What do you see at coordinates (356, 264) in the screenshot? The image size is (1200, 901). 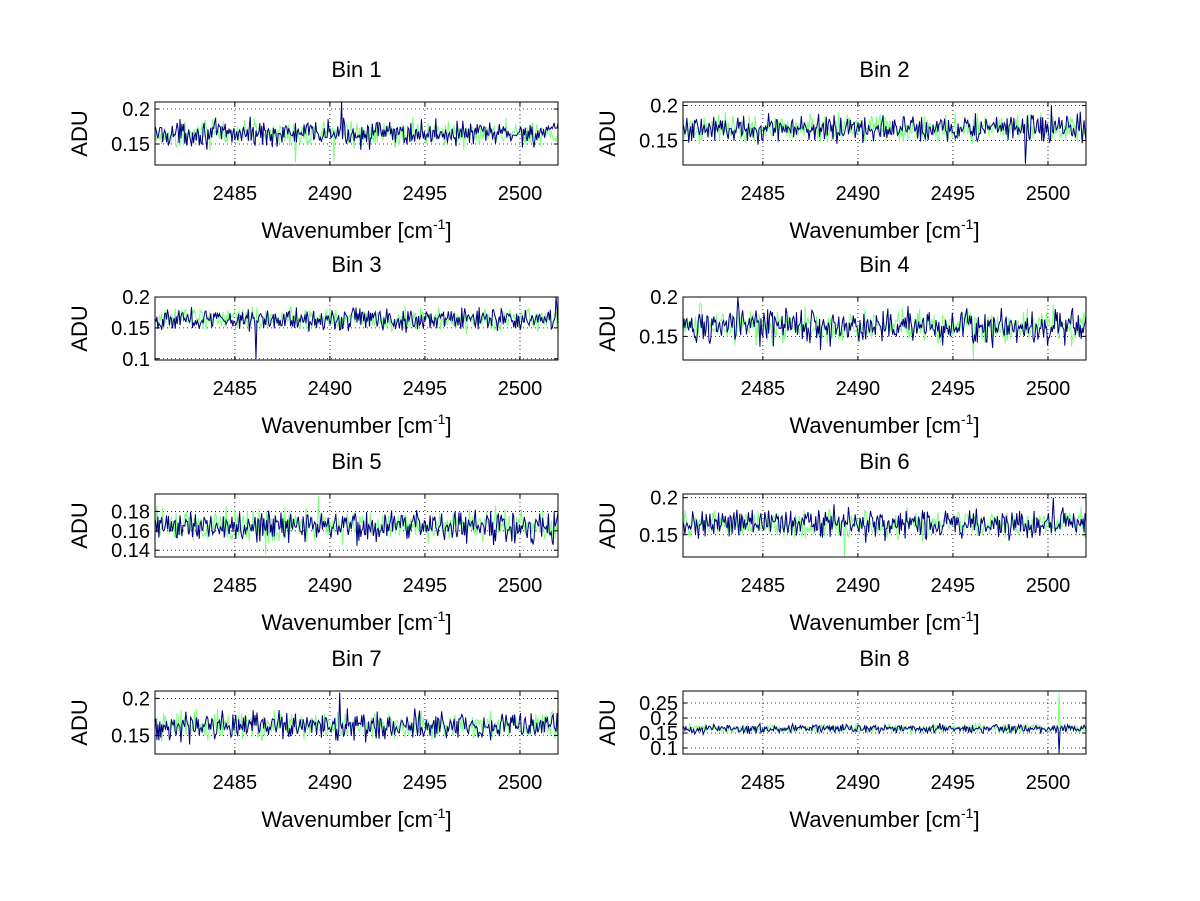 I see `subplot-title: Bin 3` at bounding box center [356, 264].